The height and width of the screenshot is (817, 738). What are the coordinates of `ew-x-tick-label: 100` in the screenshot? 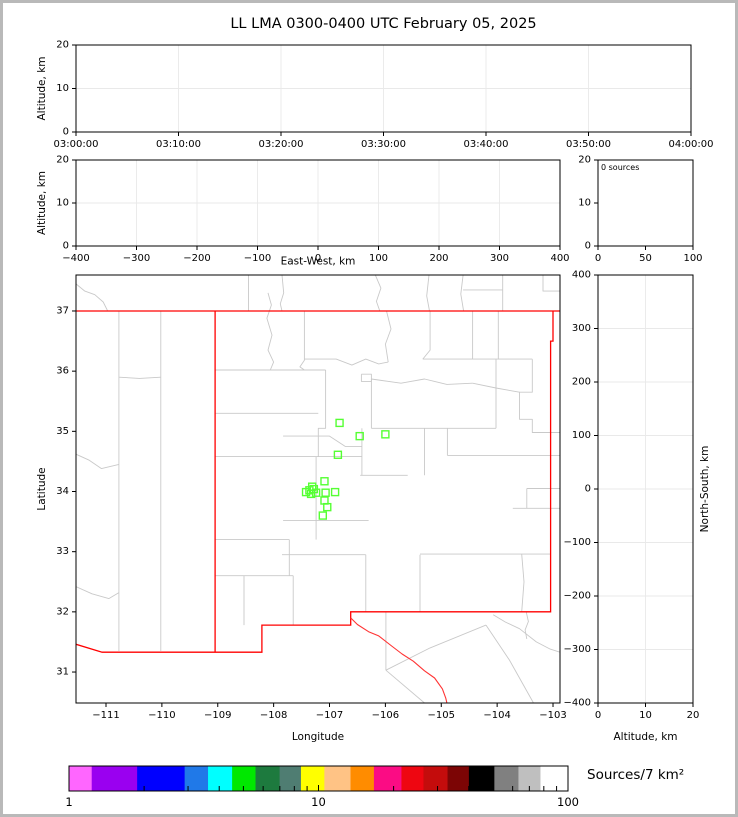 It's located at (378, 258).